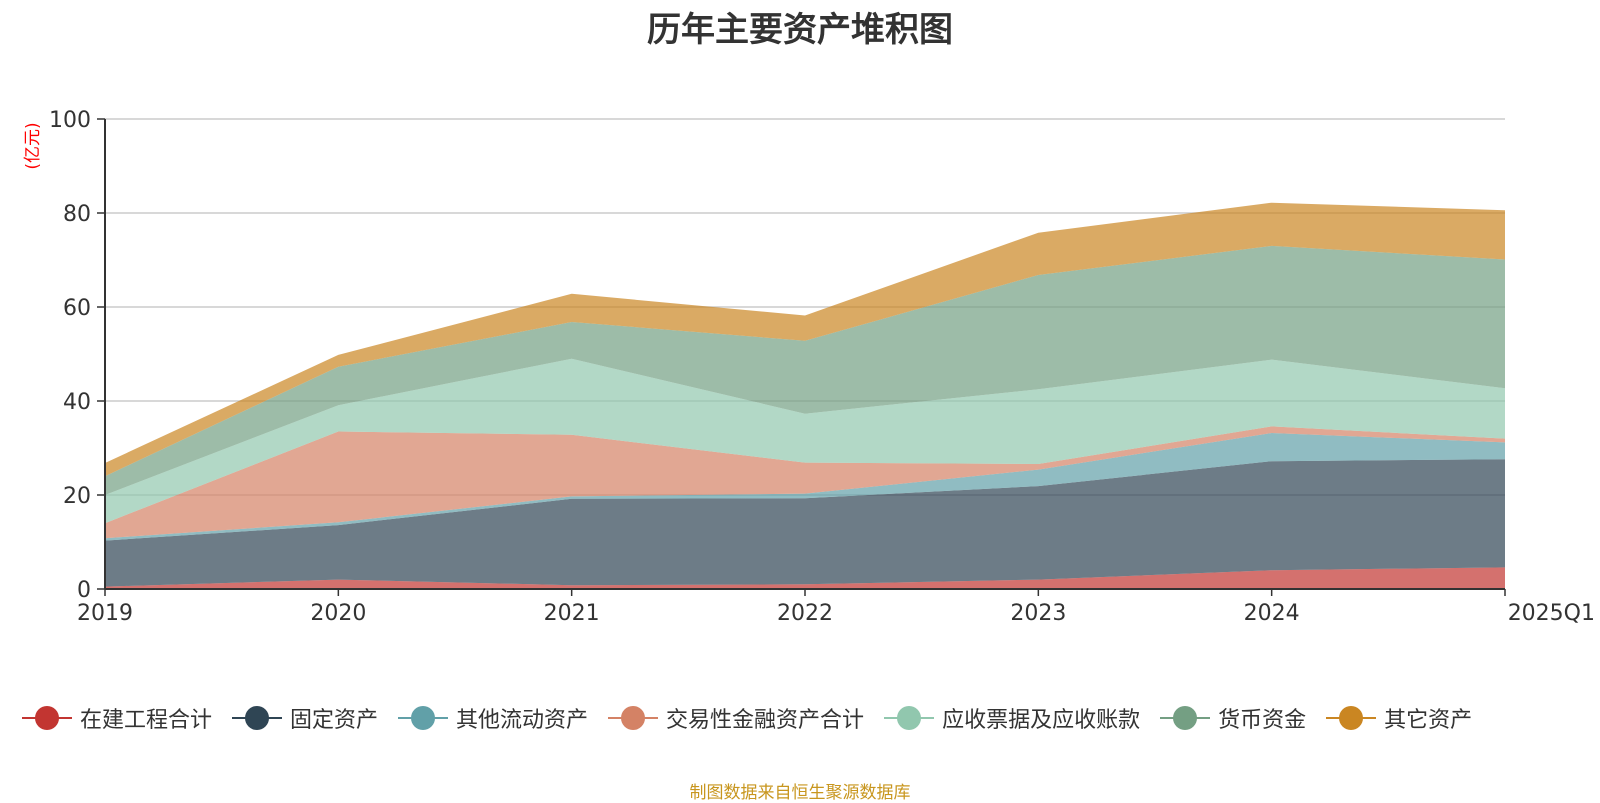  What do you see at coordinates (522, 720) in the screenshot?
I see `legend-label: 其他流动资产` at bounding box center [522, 720].